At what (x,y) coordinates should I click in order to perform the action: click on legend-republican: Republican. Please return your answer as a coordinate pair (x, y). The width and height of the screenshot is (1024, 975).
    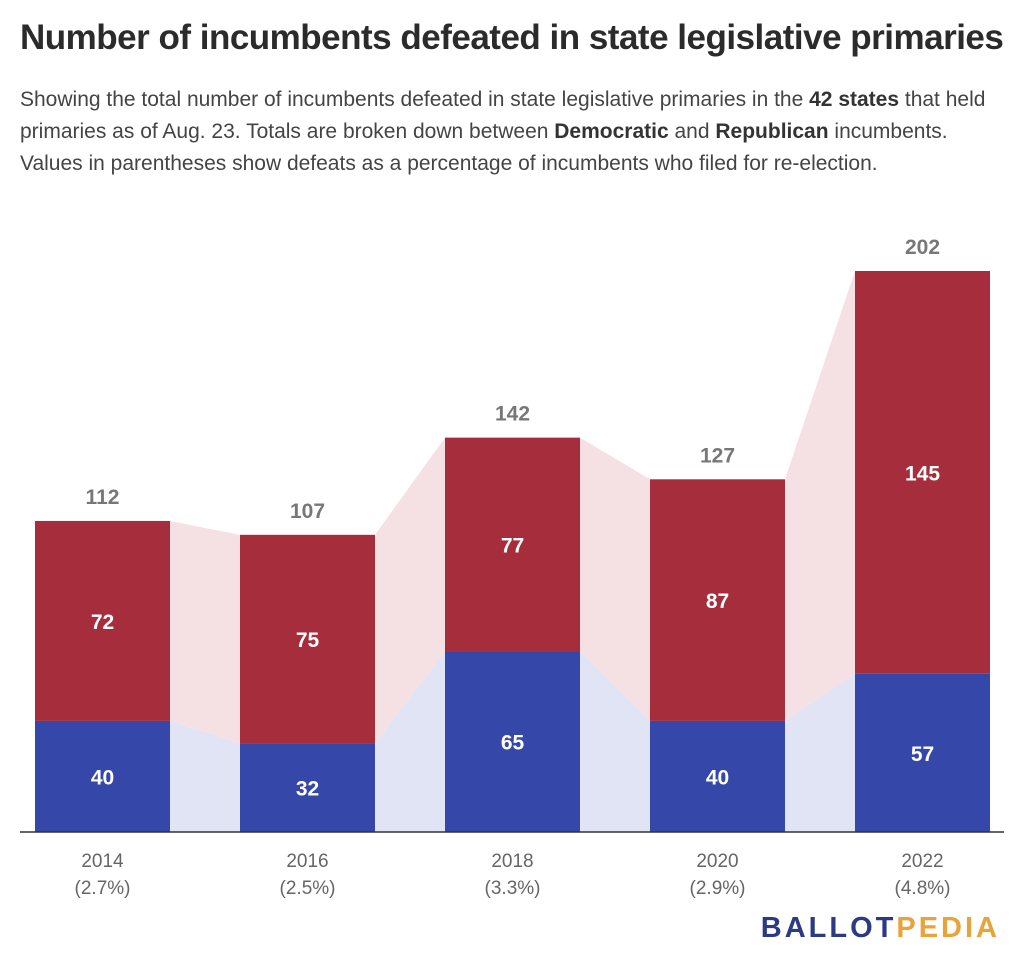
    Looking at the image, I should click on (772, 131).